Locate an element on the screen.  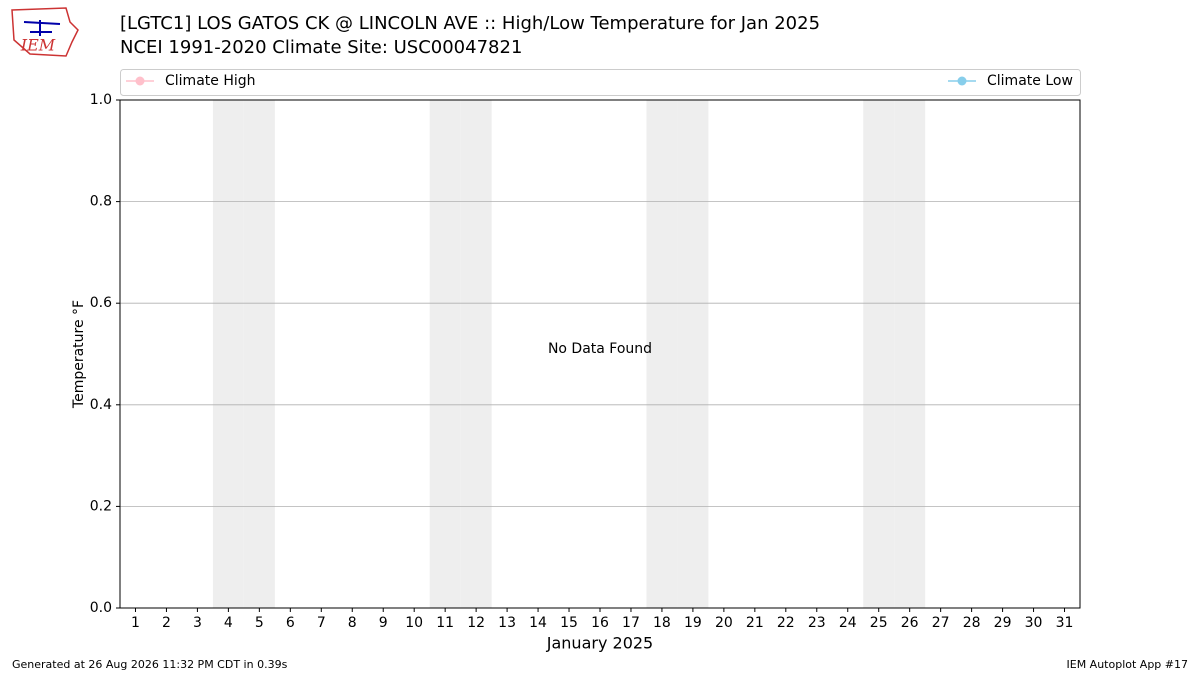
x-tick-label: 5 is located at coordinates (259, 623).